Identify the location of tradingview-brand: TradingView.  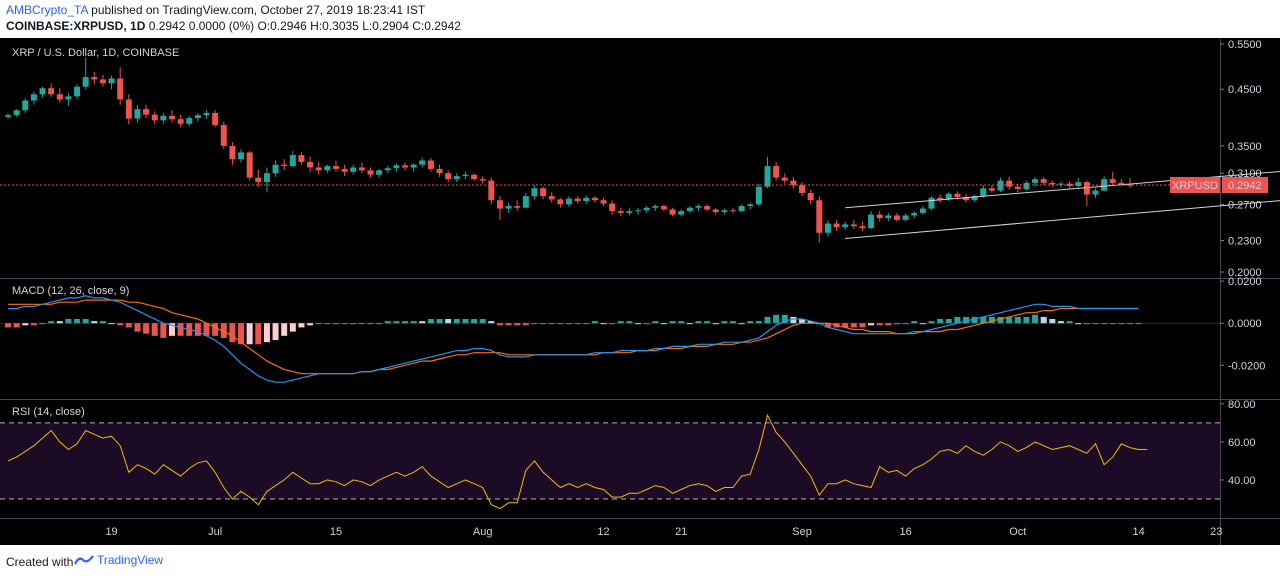
(118, 560).